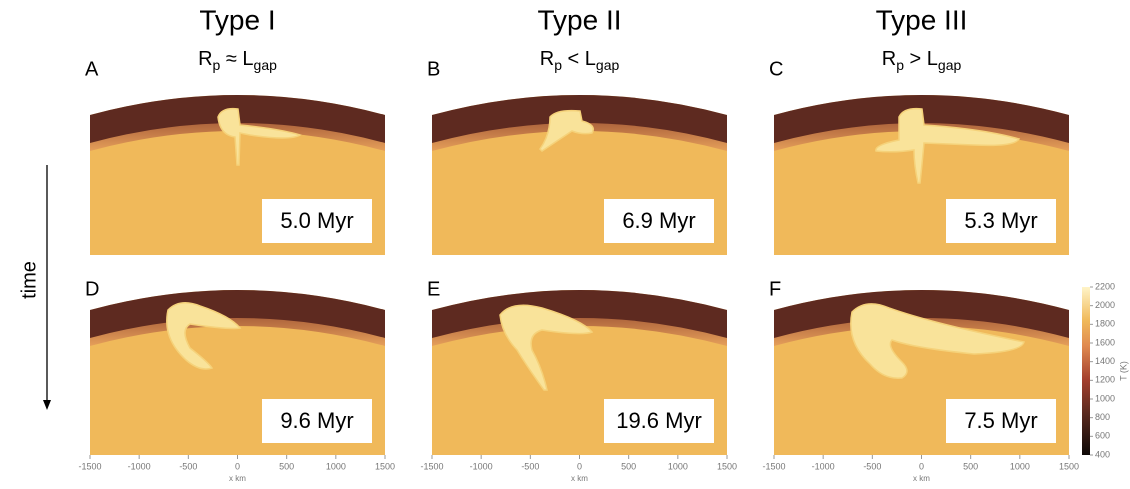 The height and width of the screenshot is (489, 1130). Describe the element at coordinates (1102, 454) in the screenshot. I see `colorbar-tick-label: 400` at that location.